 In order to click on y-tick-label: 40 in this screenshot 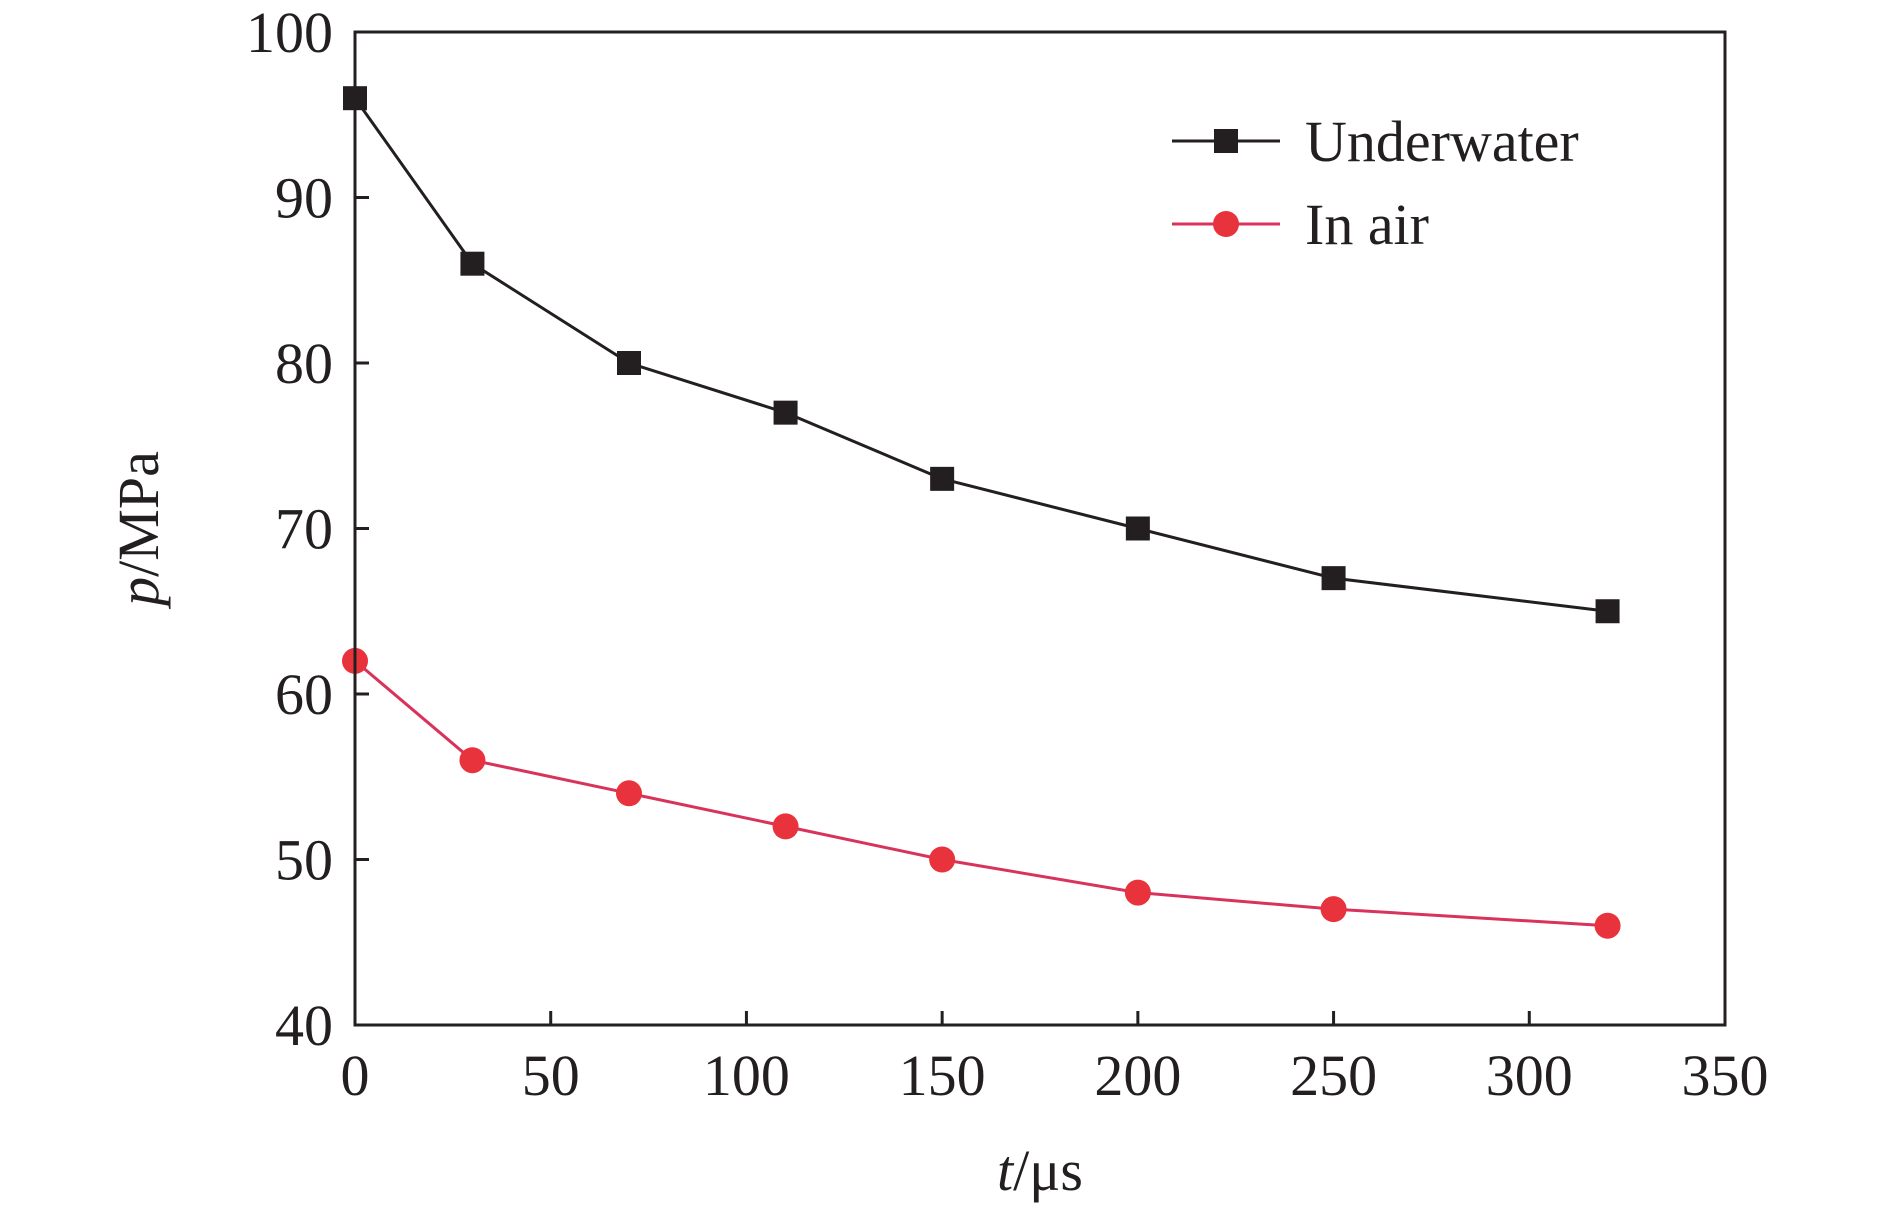, I will do `click(304, 1025)`.